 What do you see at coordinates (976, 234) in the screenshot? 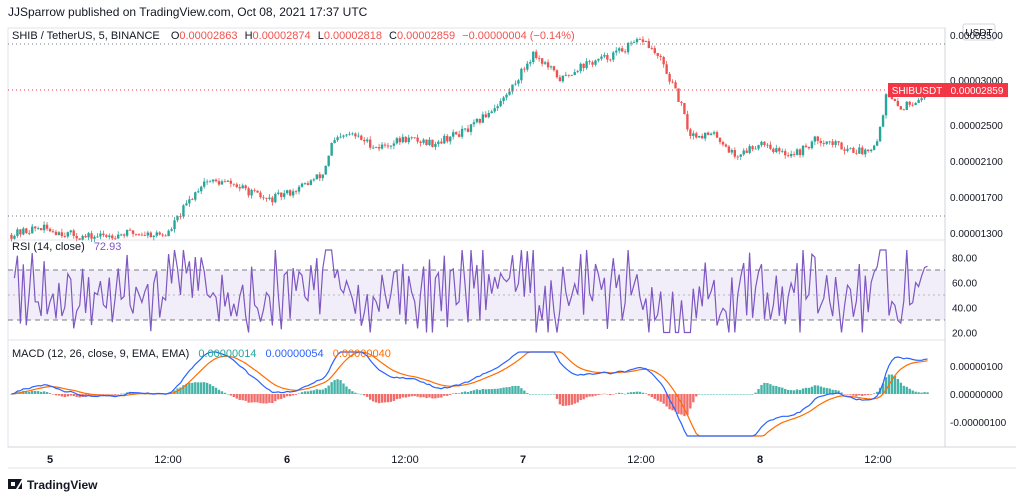
I see `price-tick: 0.00001300` at bounding box center [976, 234].